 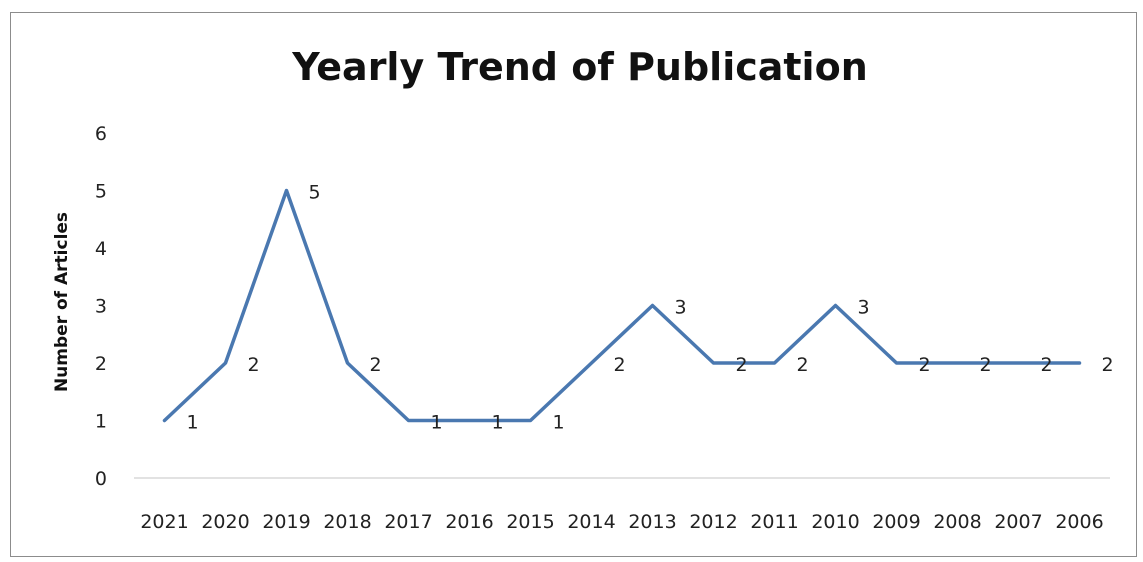 What do you see at coordinates (101, 422) in the screenshot?
I see `y-tick-label: 1` at bounding box center [101, 422].